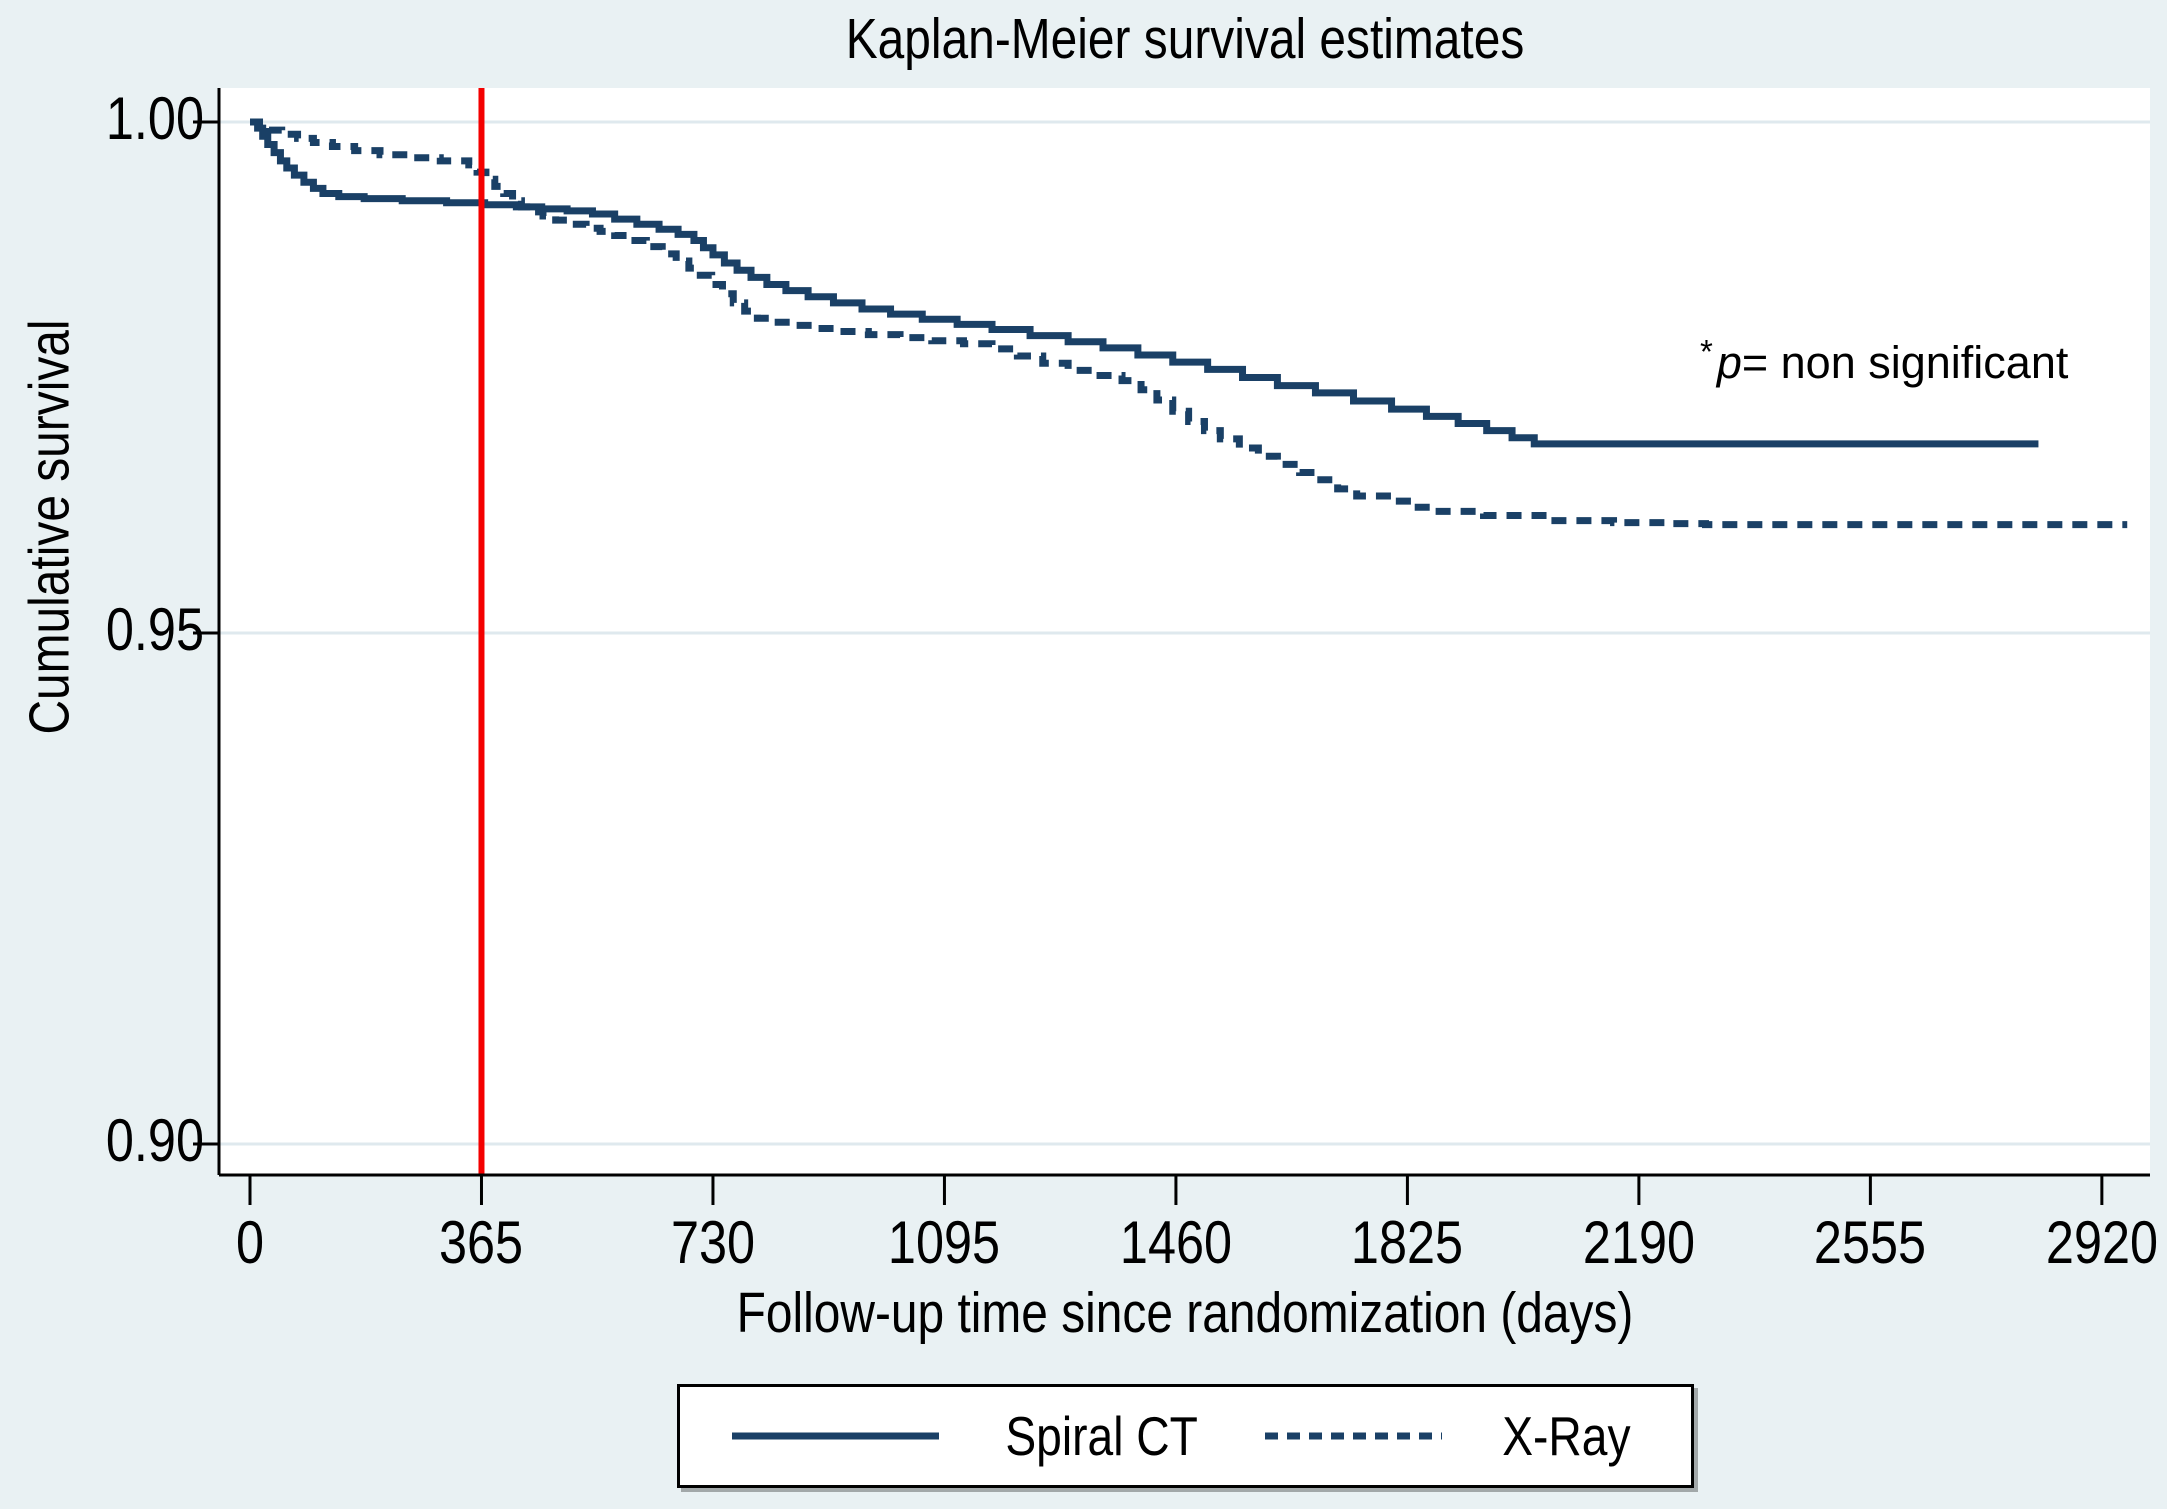 Image resolution: width=2167 pixels, height=1509 pixels. Describe the element at coordinates (1407, 1242) in the screenshot. I see `x-tick-label-1825: 1825` at that location.